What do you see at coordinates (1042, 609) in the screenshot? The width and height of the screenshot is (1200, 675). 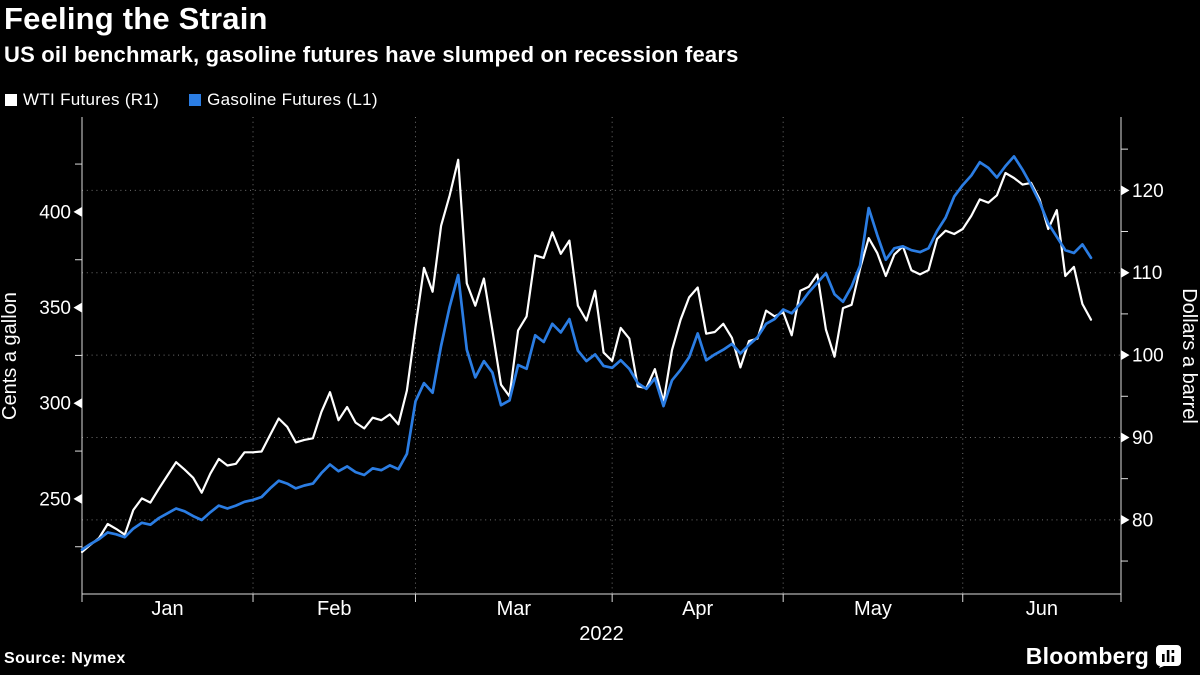 I see `month-label: Jun` at bounding box center [1042, 609].